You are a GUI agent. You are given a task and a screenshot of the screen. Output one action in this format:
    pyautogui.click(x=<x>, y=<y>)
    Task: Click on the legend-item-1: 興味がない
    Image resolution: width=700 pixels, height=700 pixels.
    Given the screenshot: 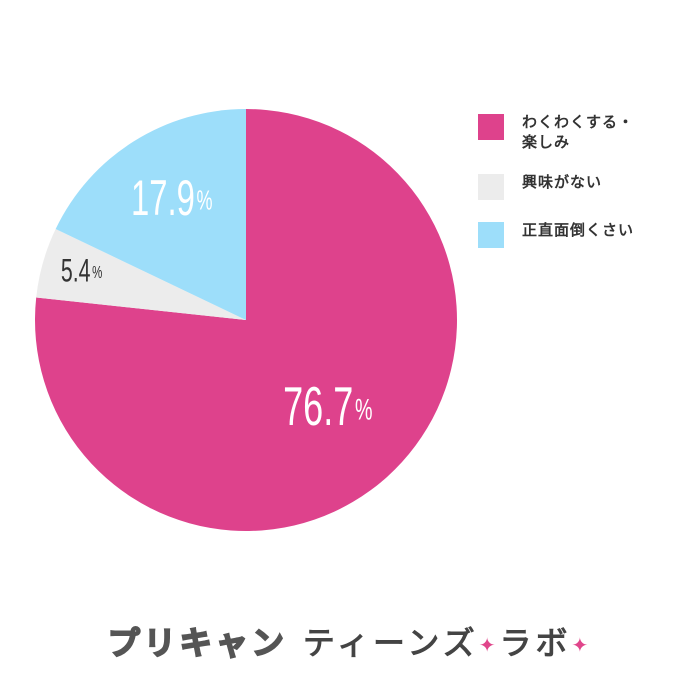 What is the action you would take?
    pyautogui.click(x=583, y=186)
    